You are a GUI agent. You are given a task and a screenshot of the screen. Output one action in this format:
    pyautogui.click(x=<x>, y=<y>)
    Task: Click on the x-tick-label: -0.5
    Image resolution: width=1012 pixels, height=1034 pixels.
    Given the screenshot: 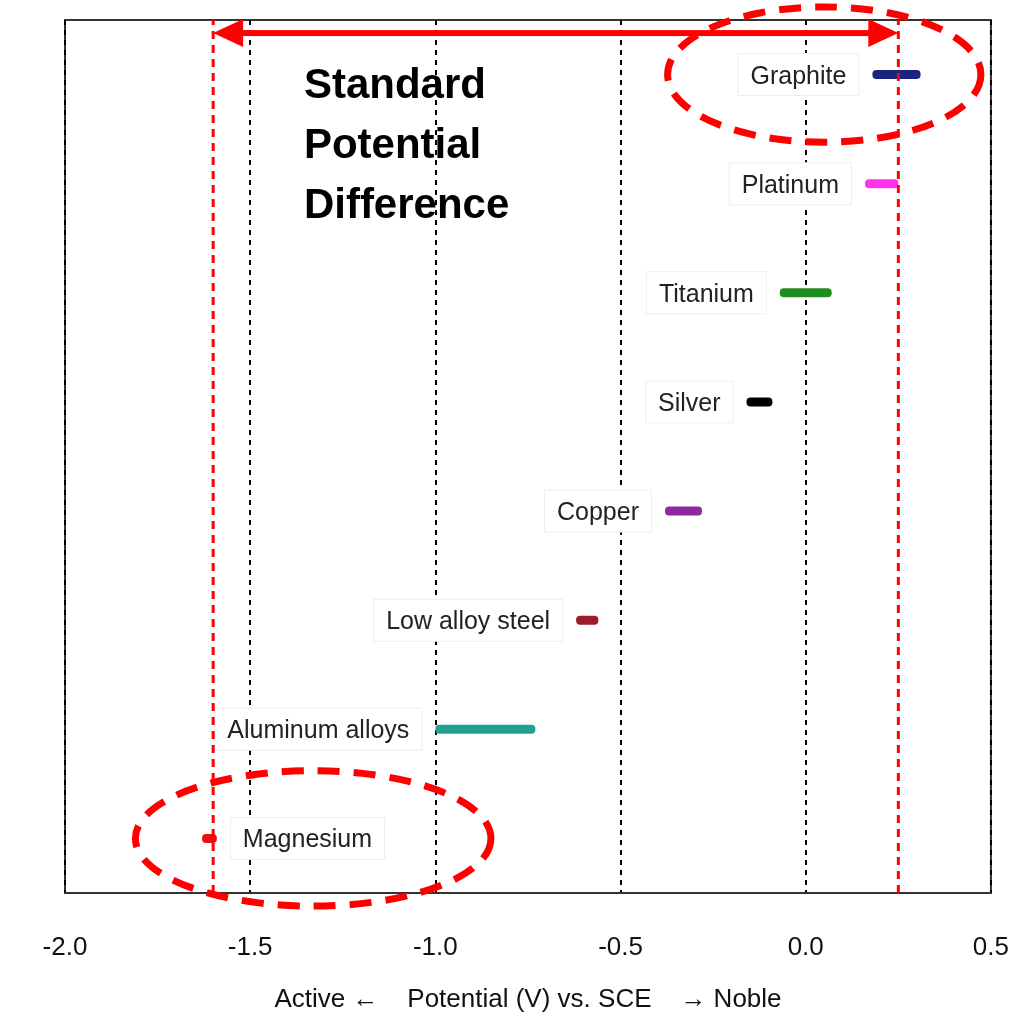 What is the action you would take?
    pyautogui.click(x=620, y=946)
    